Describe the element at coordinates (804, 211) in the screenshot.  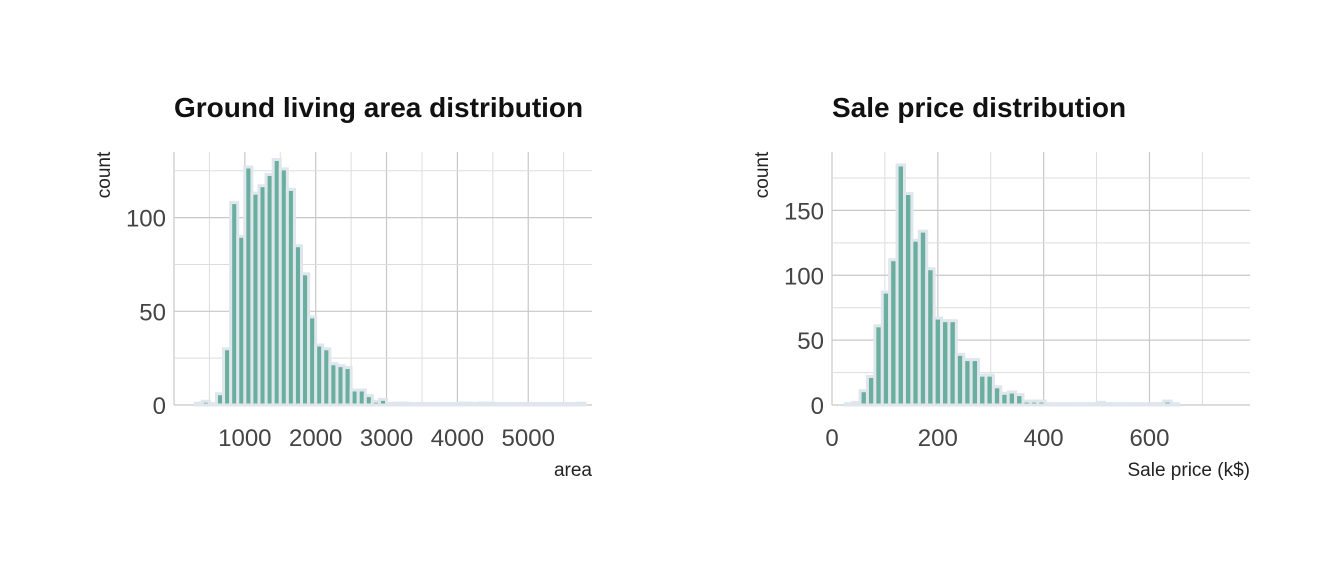
I see `y-tick-label: 150` at that location.